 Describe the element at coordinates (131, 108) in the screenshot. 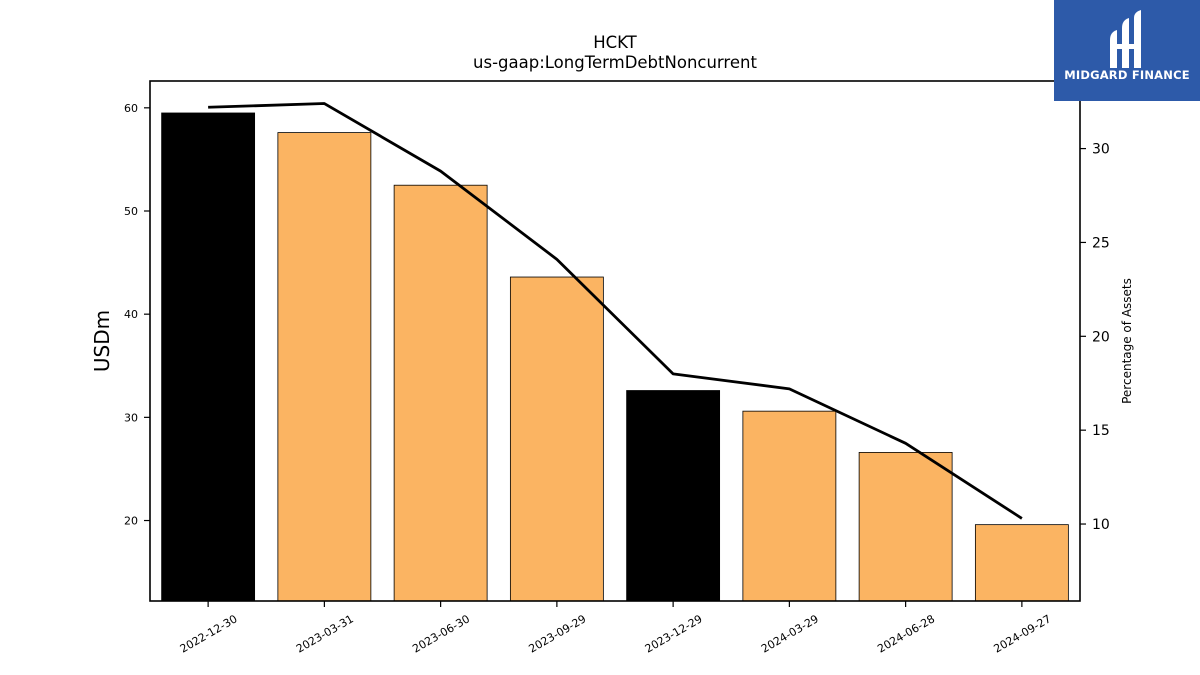

I see `y-tick-label: 60` at that location.